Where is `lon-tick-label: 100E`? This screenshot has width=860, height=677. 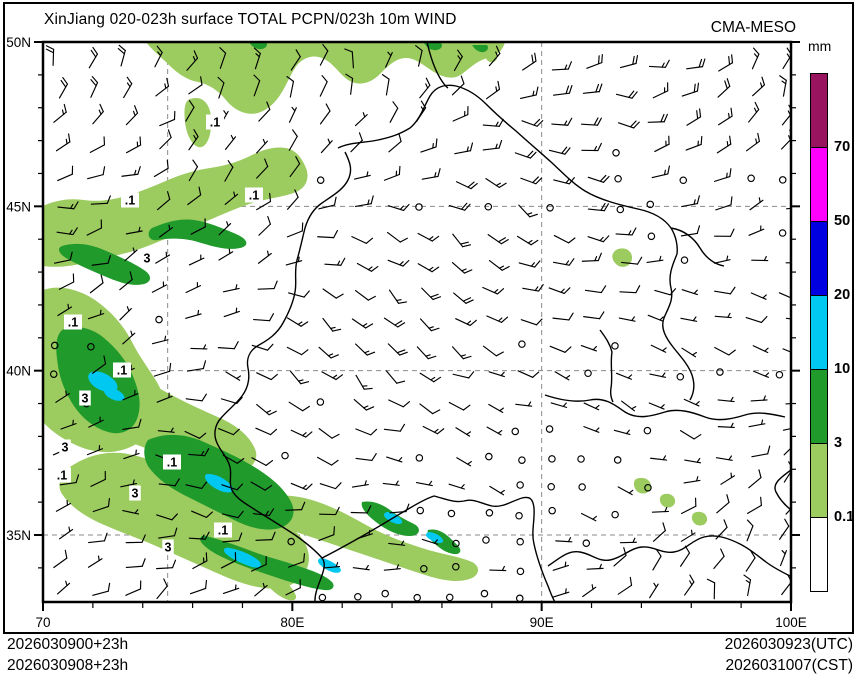
lon-tick-label: 100E is located at coordinates (791, 622).